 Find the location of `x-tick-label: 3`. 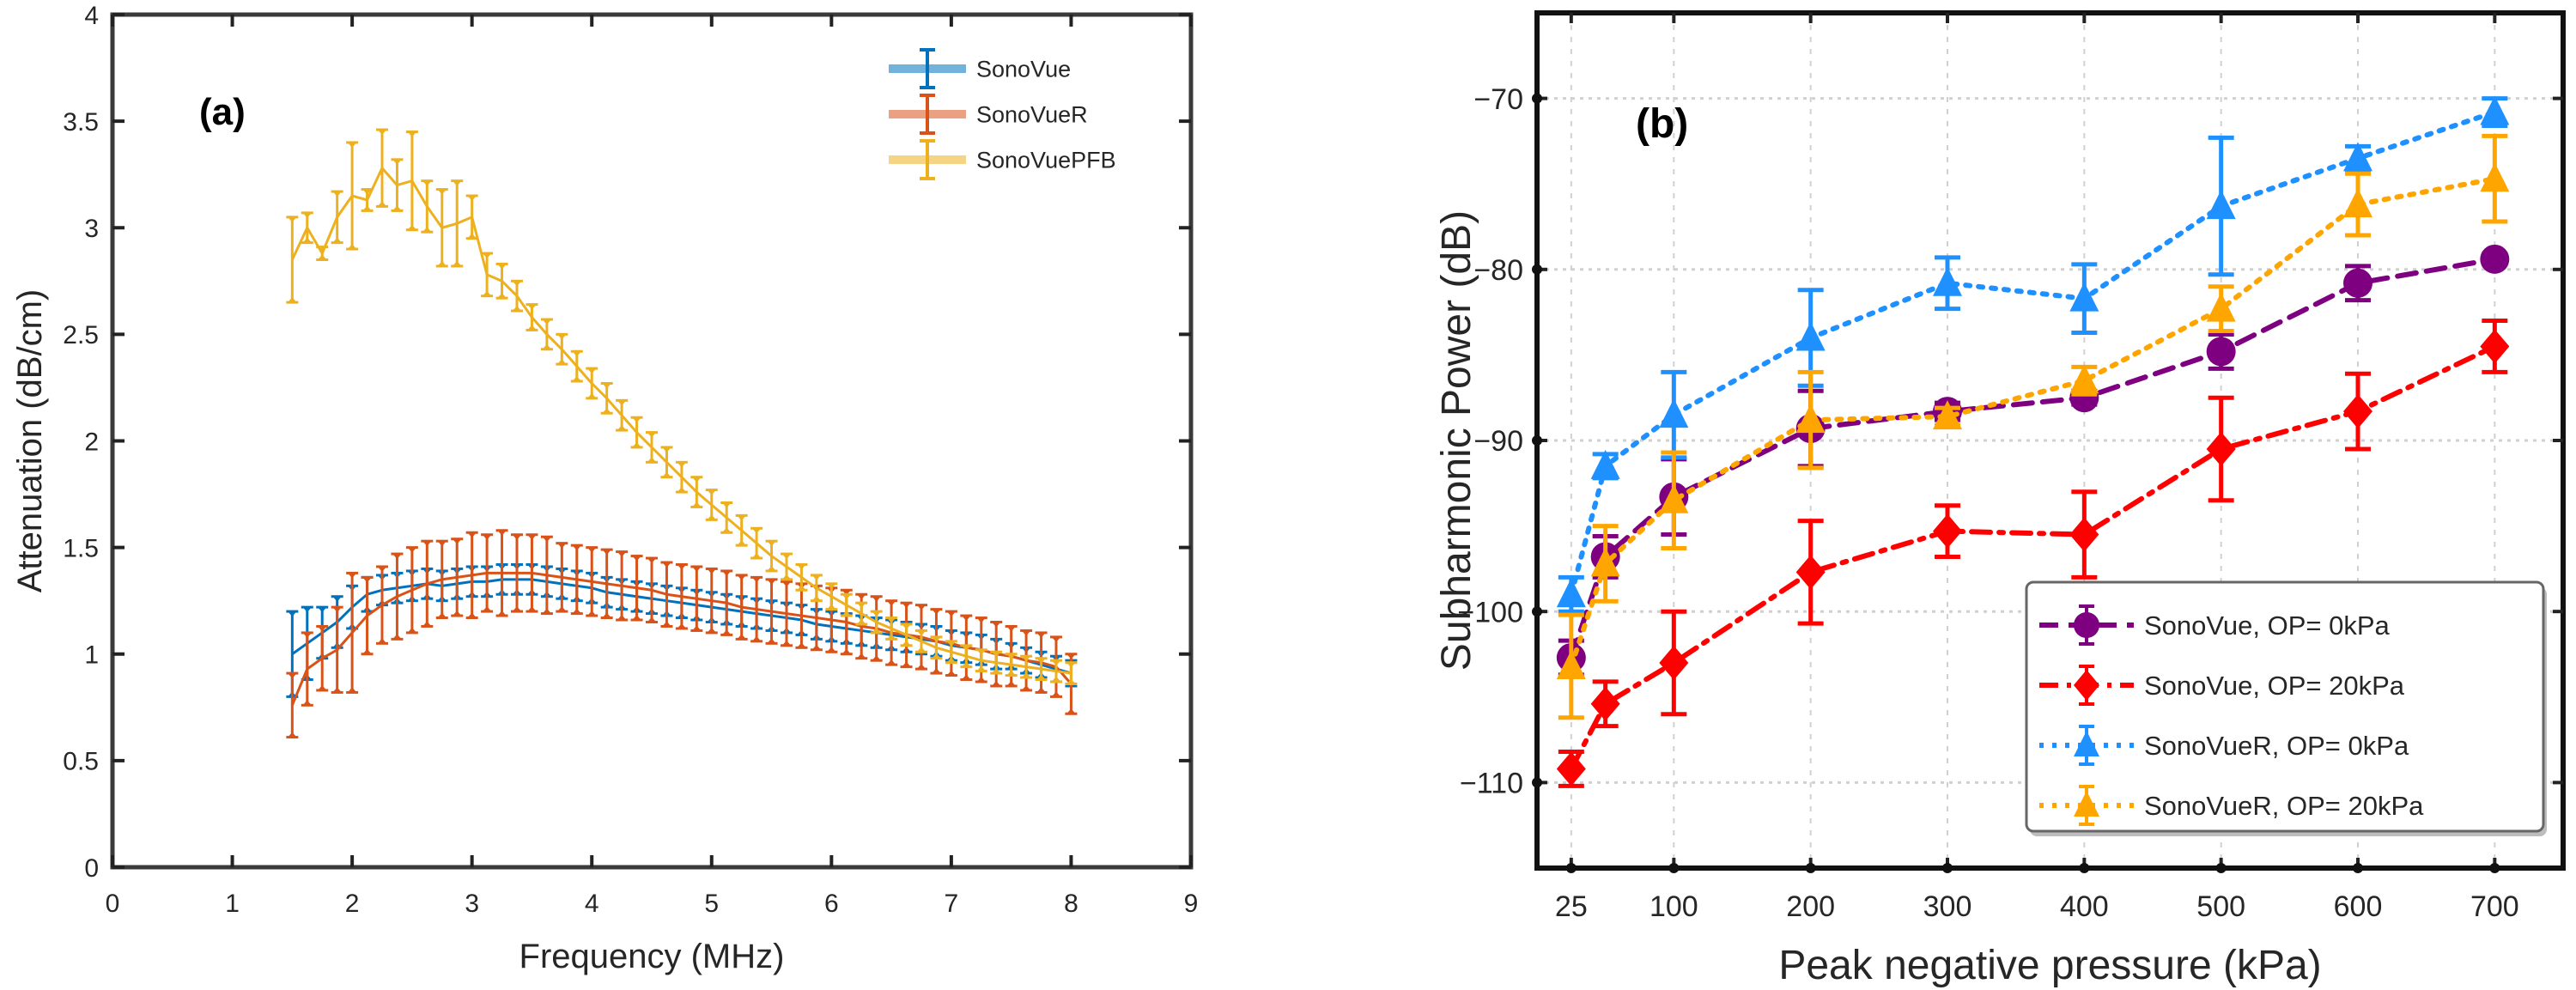

x-tick-label: 3 is located at coordinates (472, 904).